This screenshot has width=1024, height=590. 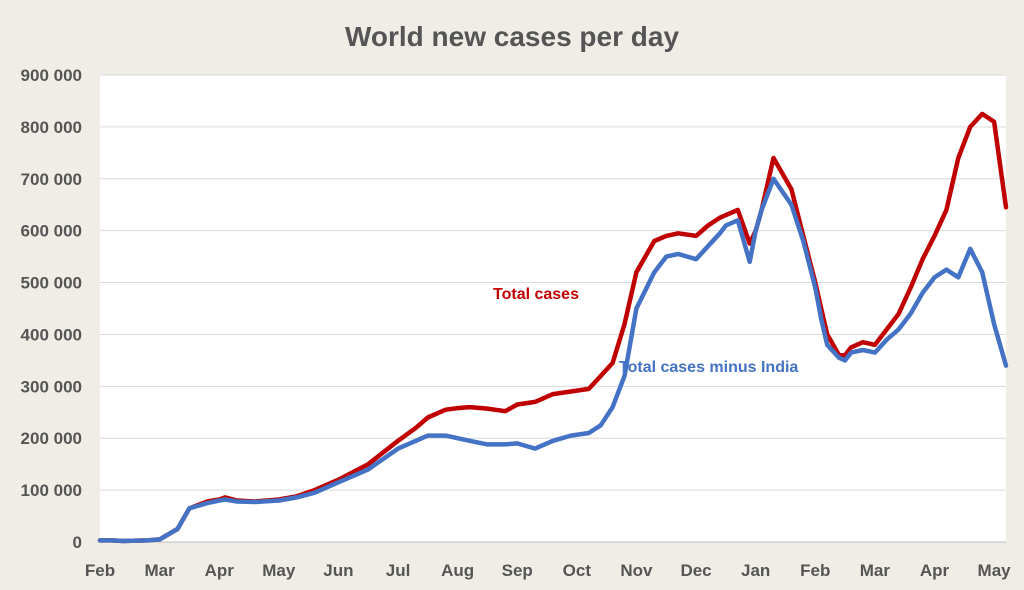 I want to click on x-tick-label: Aug, so click(x=457, y=570).